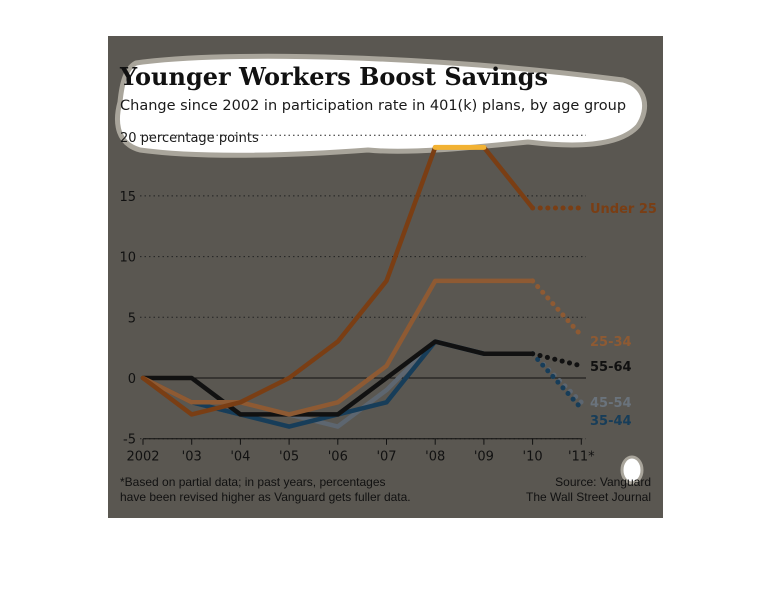 The width and height of the screenshot is (770, 612). I want to click on series-label-55-64: 55-64, so click(611, 367).